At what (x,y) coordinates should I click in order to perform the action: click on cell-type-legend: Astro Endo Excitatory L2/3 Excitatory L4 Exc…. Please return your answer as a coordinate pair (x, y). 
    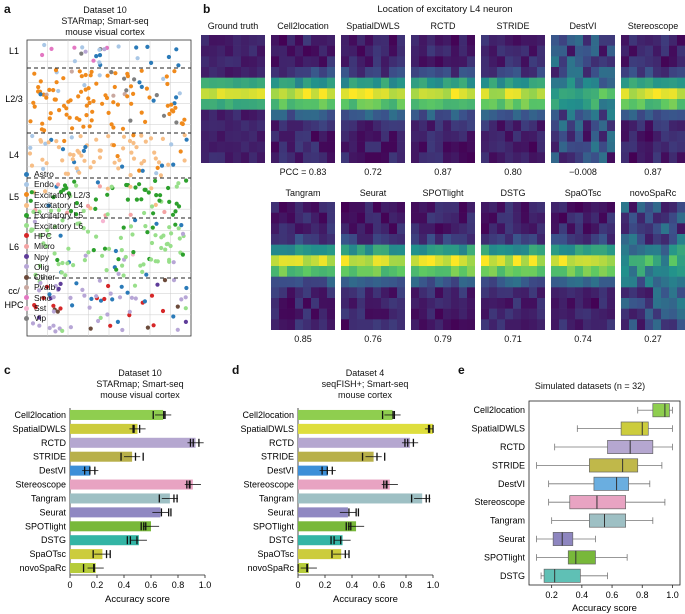
    Looking at the image, I should click on (84, 246).